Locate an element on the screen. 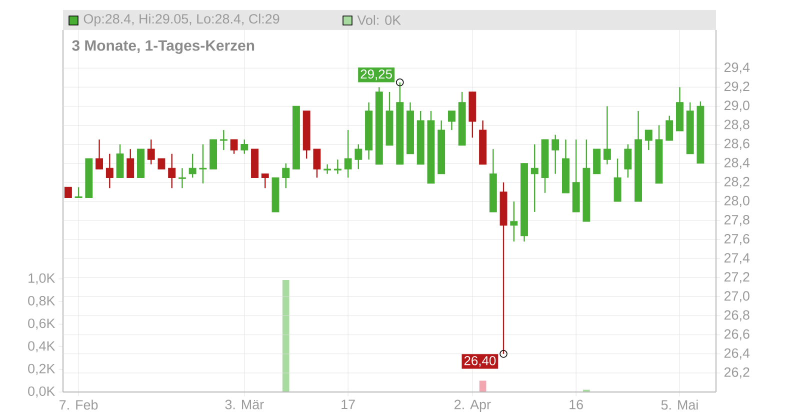 The width and height of the screenshot is (800, 420). annotation: 29,25 is located at coordinates (376, 75).